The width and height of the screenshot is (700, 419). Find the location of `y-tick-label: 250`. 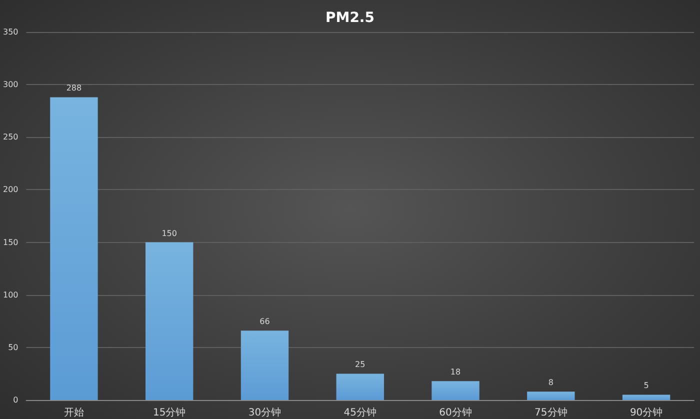

y-tick-label: 250 is located at coordinates (10, 137).